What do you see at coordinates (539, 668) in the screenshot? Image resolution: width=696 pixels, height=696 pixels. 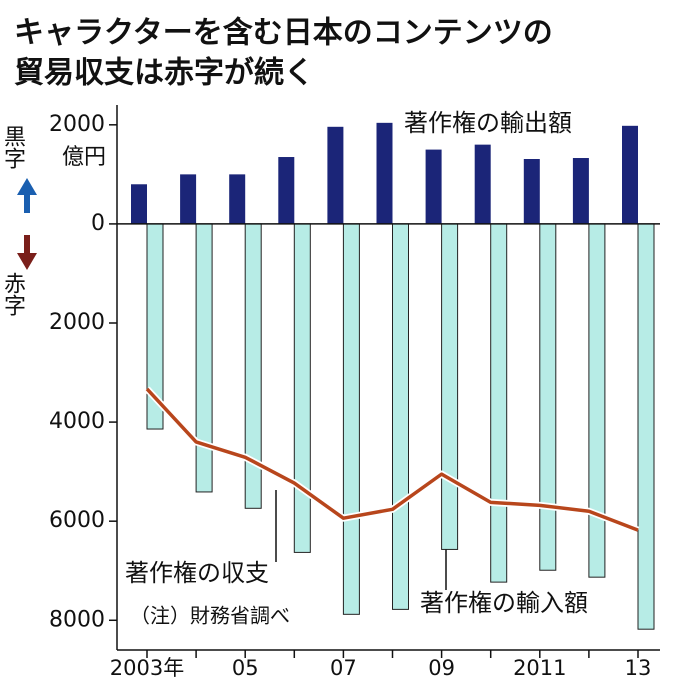 I see `x-tick-label: 2011` at bounding box center [539, 668].